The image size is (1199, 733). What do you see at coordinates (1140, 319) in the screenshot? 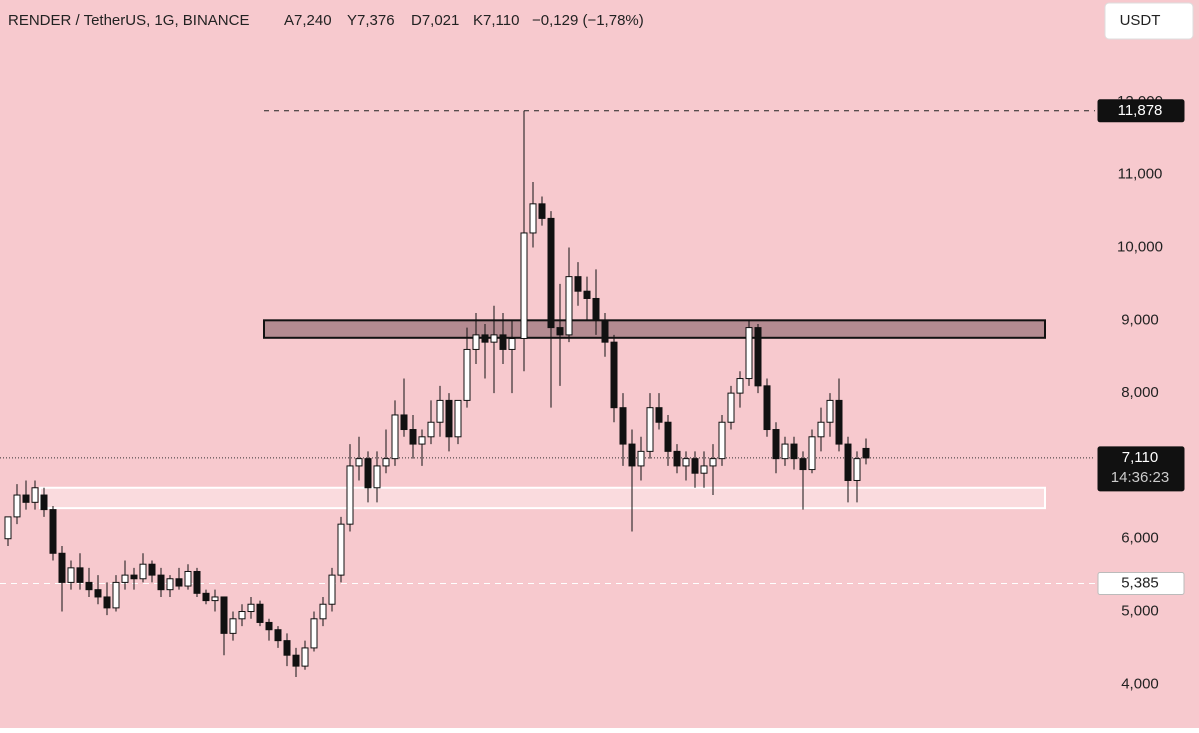
I see `y-tick-label: 9,000` at bounding box center [1140, 319].